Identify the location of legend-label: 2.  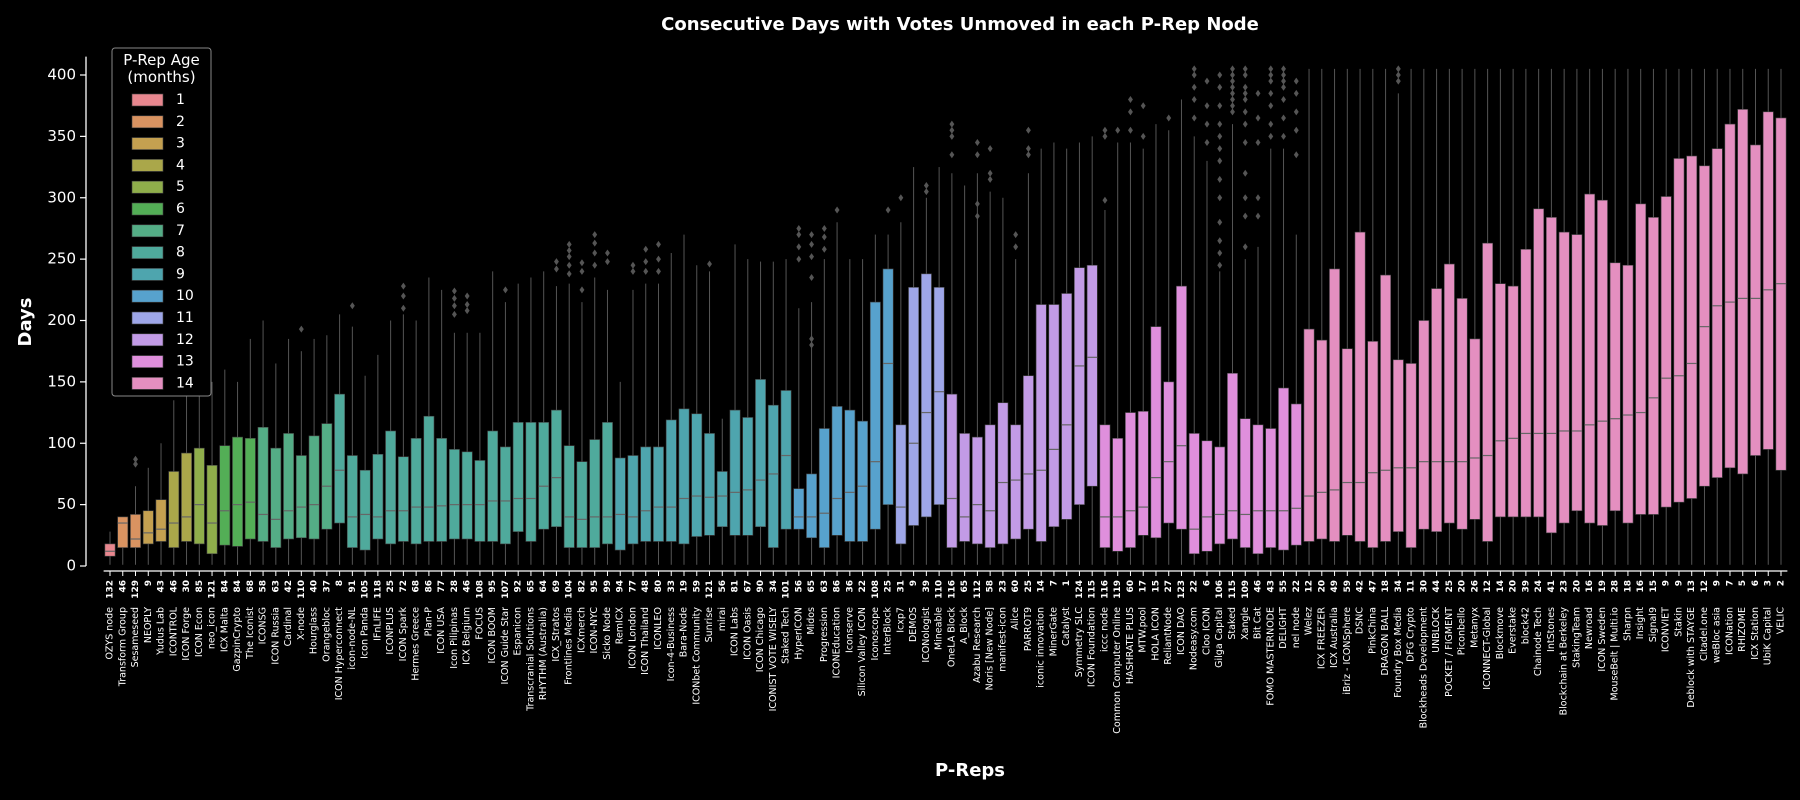
(180, 122).